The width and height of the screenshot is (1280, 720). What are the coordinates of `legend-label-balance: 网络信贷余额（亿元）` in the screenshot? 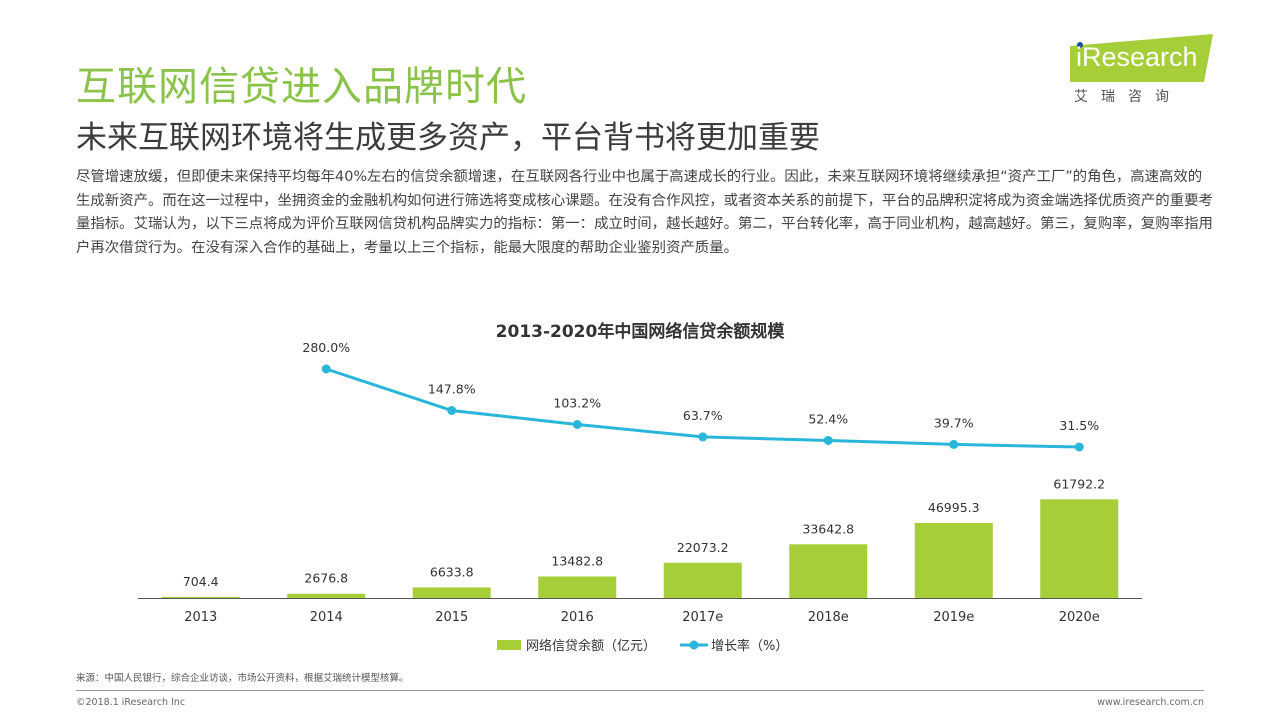 It's located at (591, 646).